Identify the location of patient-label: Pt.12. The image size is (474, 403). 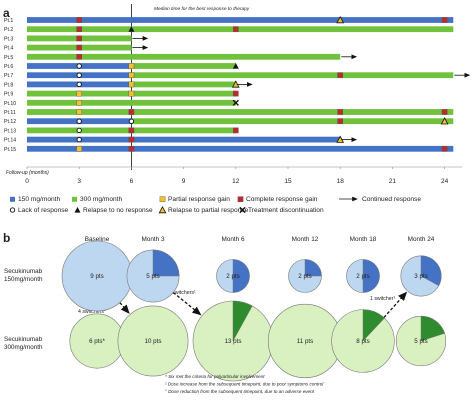
(10, 122).